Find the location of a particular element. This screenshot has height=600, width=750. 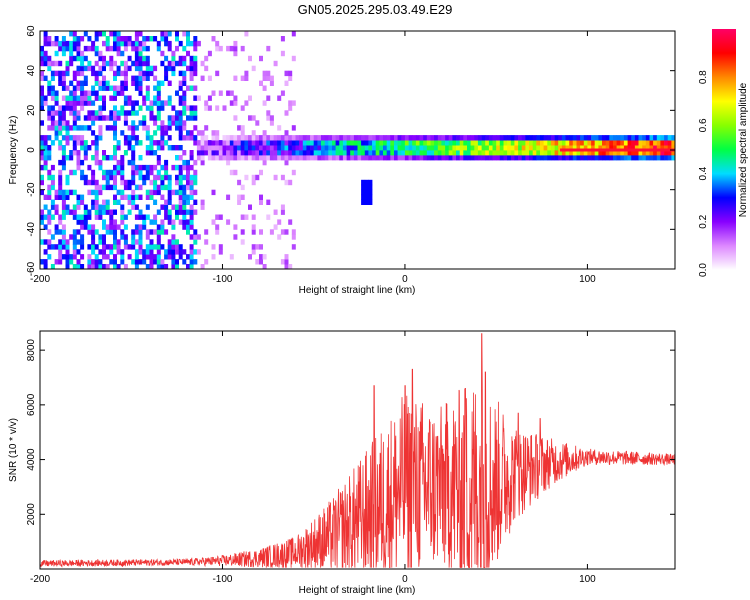

spectrogram-y-label: Frequency (Hz) is located at coordinates (13, 150).